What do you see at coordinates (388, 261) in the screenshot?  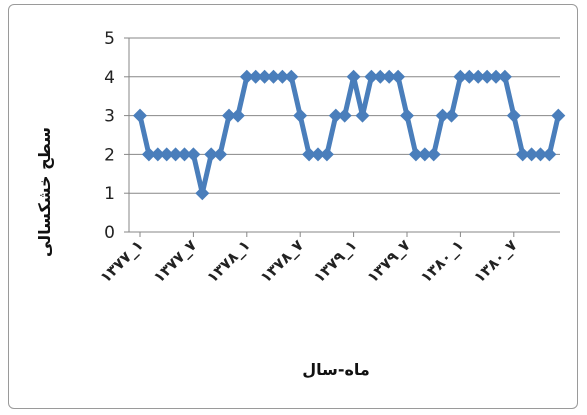 I see `x-tick-label-5: ۱۳۷۹_۷` at bounding box center [388, 261].